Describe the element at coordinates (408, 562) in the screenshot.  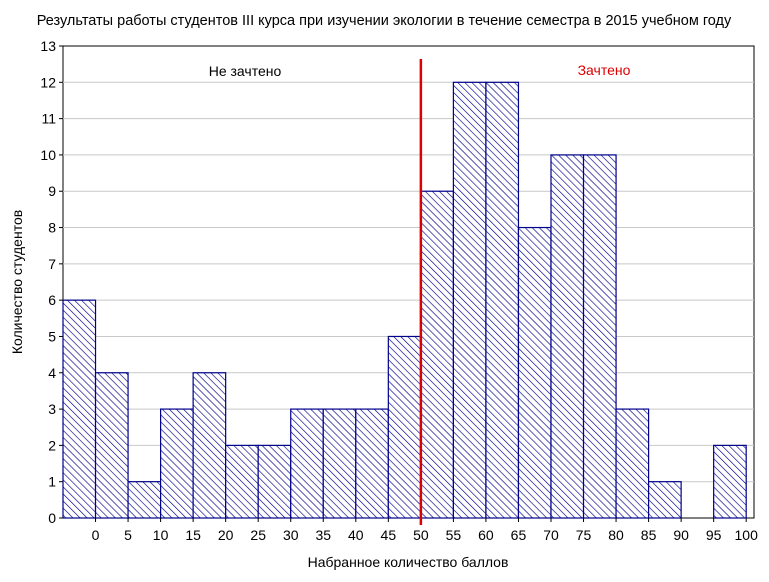
I see `x-axis-label: Набранное количество баллов` at that location.